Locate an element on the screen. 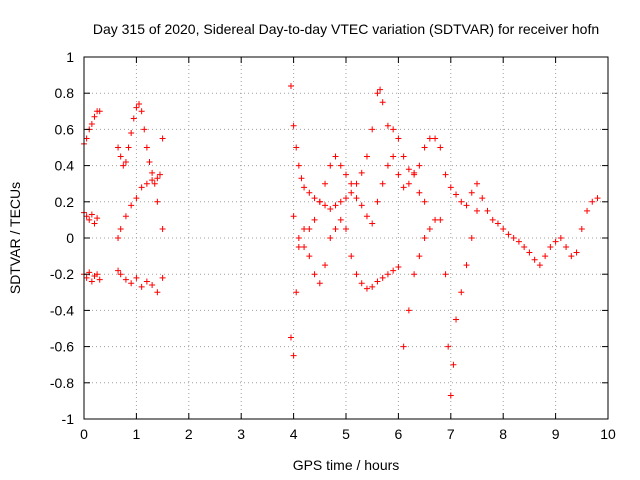 The width and height of the screenshot is (640, 480). x-tick-label: 7 is located at coordinates (451, 434).